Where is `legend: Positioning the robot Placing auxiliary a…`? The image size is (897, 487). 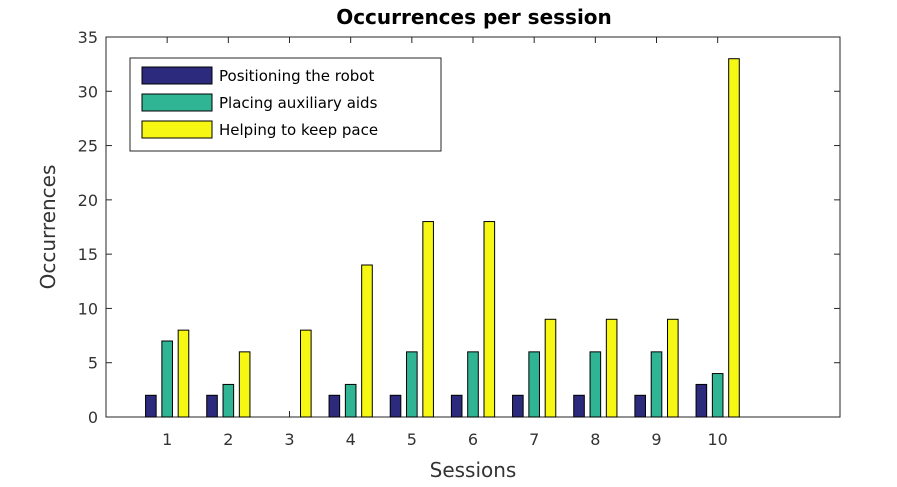
legend: Positioning the robot Placing auxiliary a… is located at coordinates (285, 104).